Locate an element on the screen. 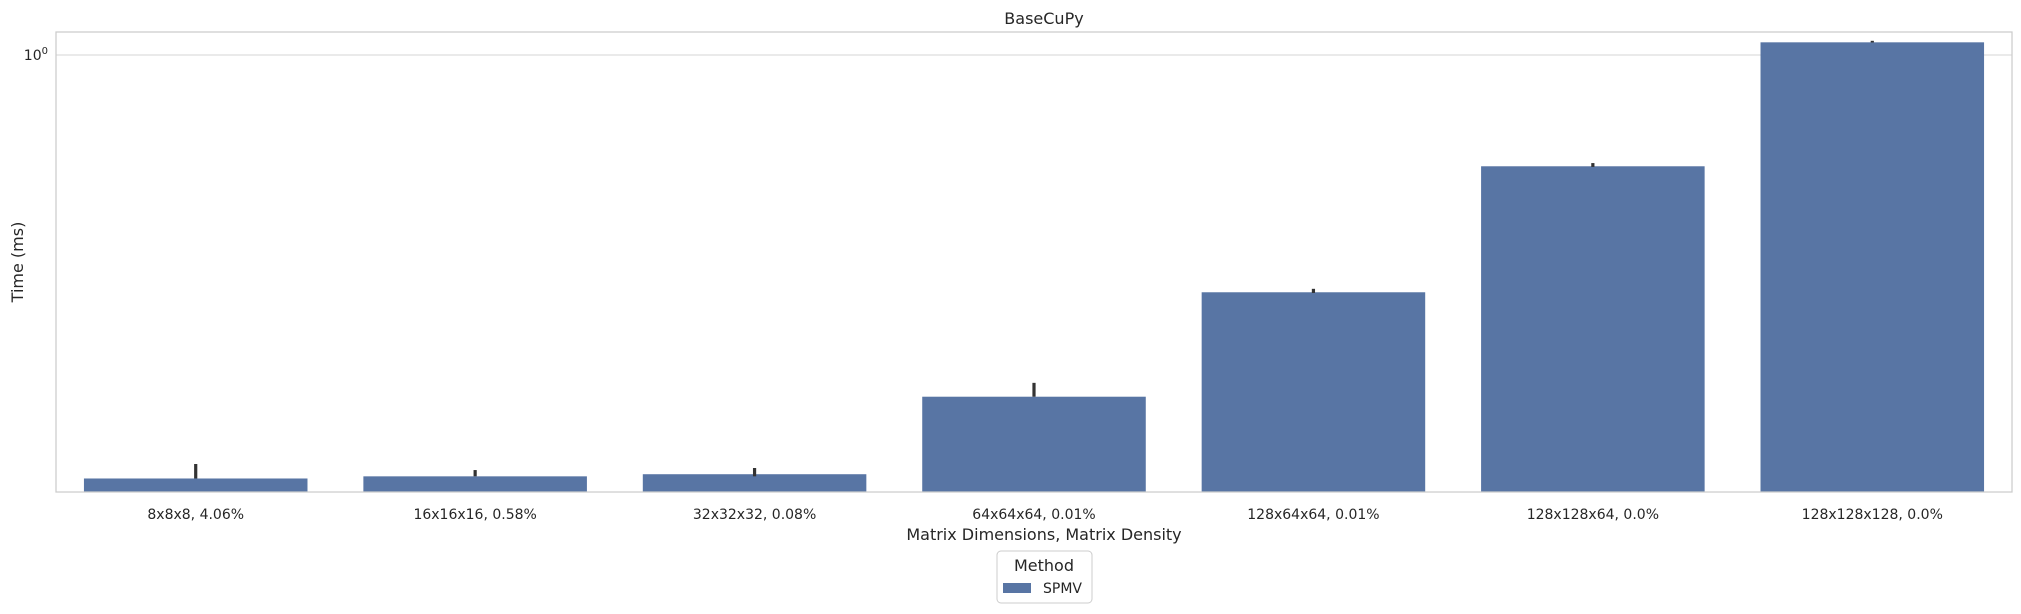 This screenshot has width=2021, height=614. y-tick-base: 10 is located at coordinates (33, 56).